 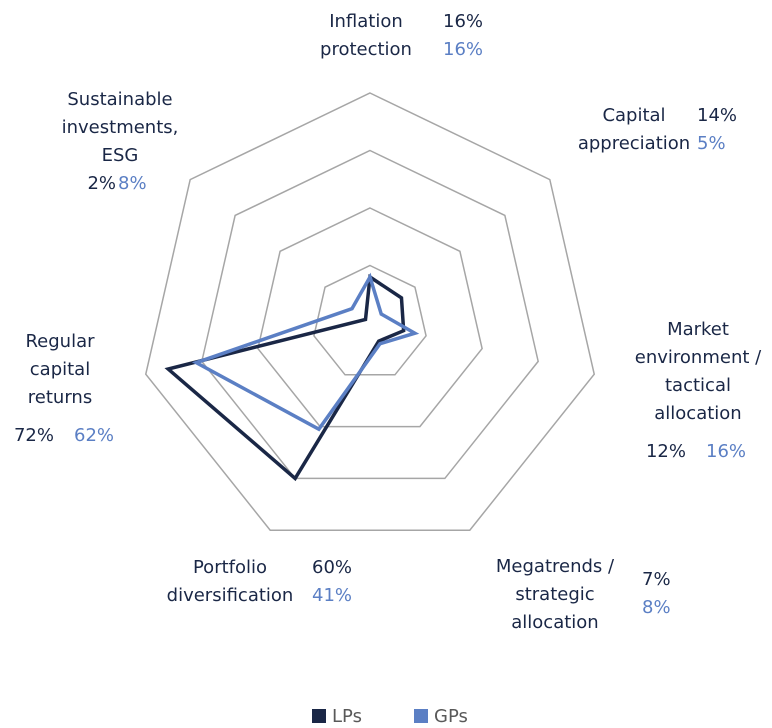 What do you see at coordinates (119, 99) in the screenshot?
I see `category-label: Sustainable` at bounding box center [119, 99].